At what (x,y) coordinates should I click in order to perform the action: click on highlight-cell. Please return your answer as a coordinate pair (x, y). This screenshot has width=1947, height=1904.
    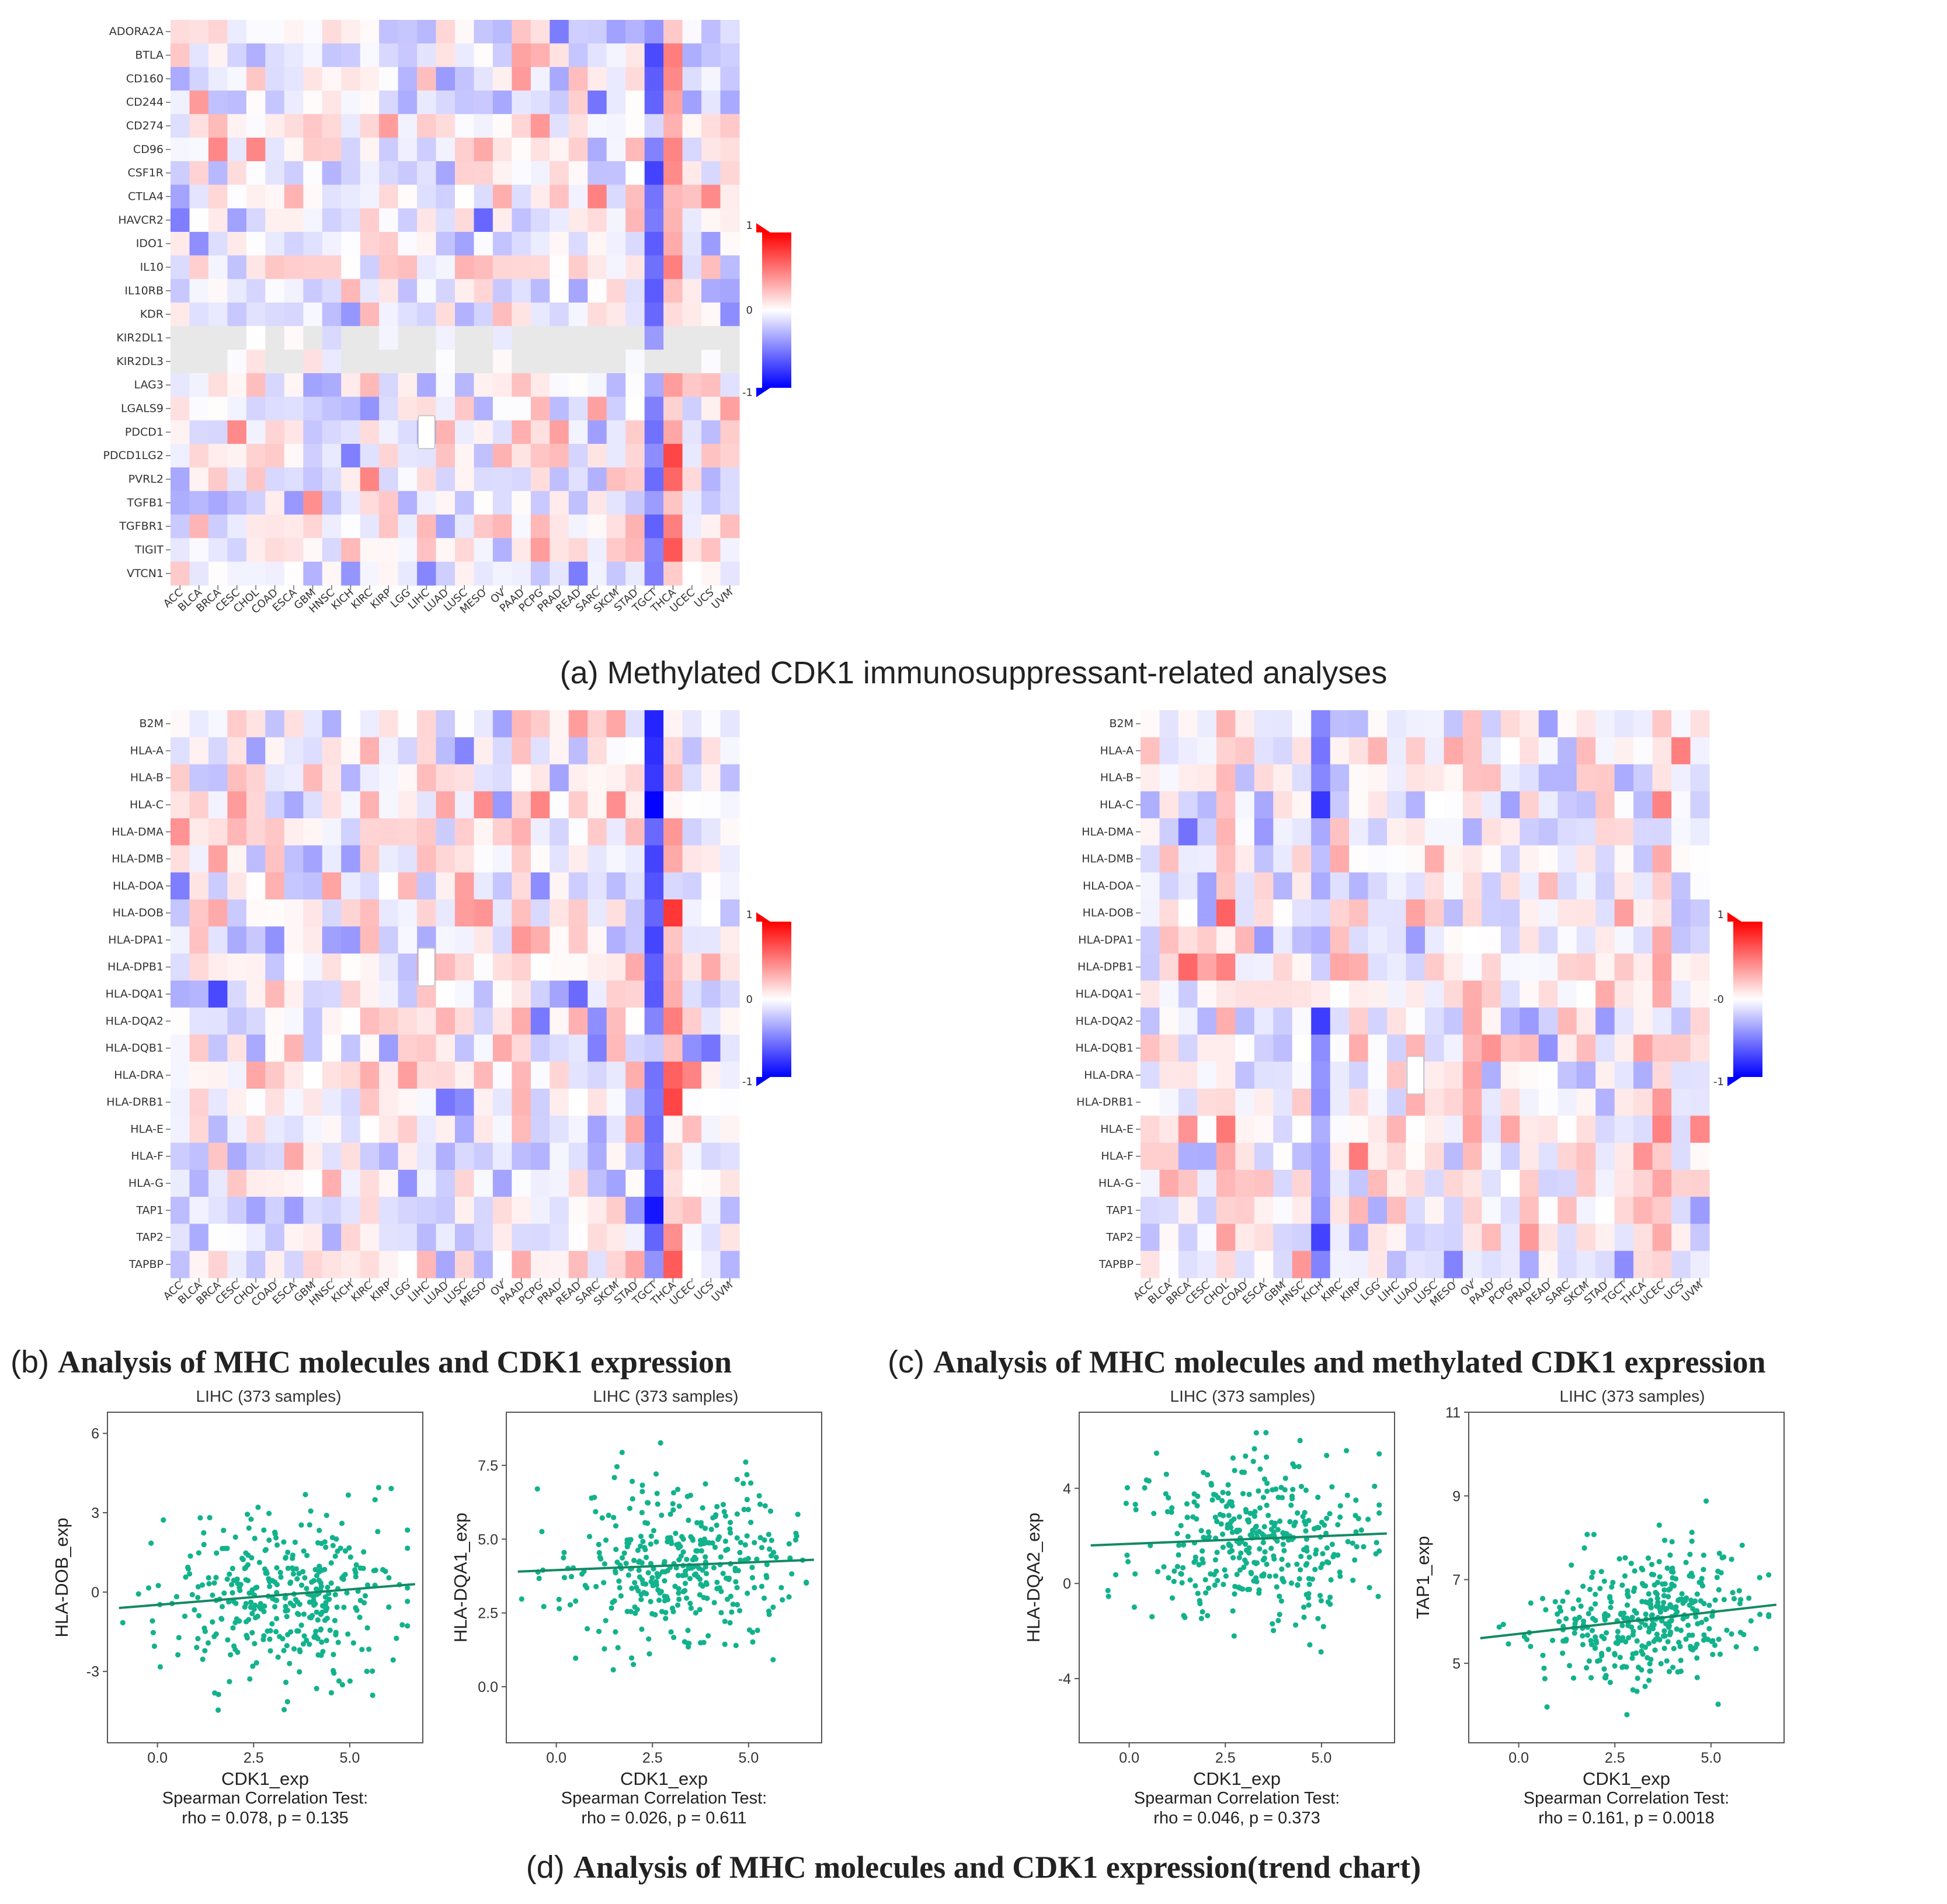
    Looking at the image, I should click on (427, 432).